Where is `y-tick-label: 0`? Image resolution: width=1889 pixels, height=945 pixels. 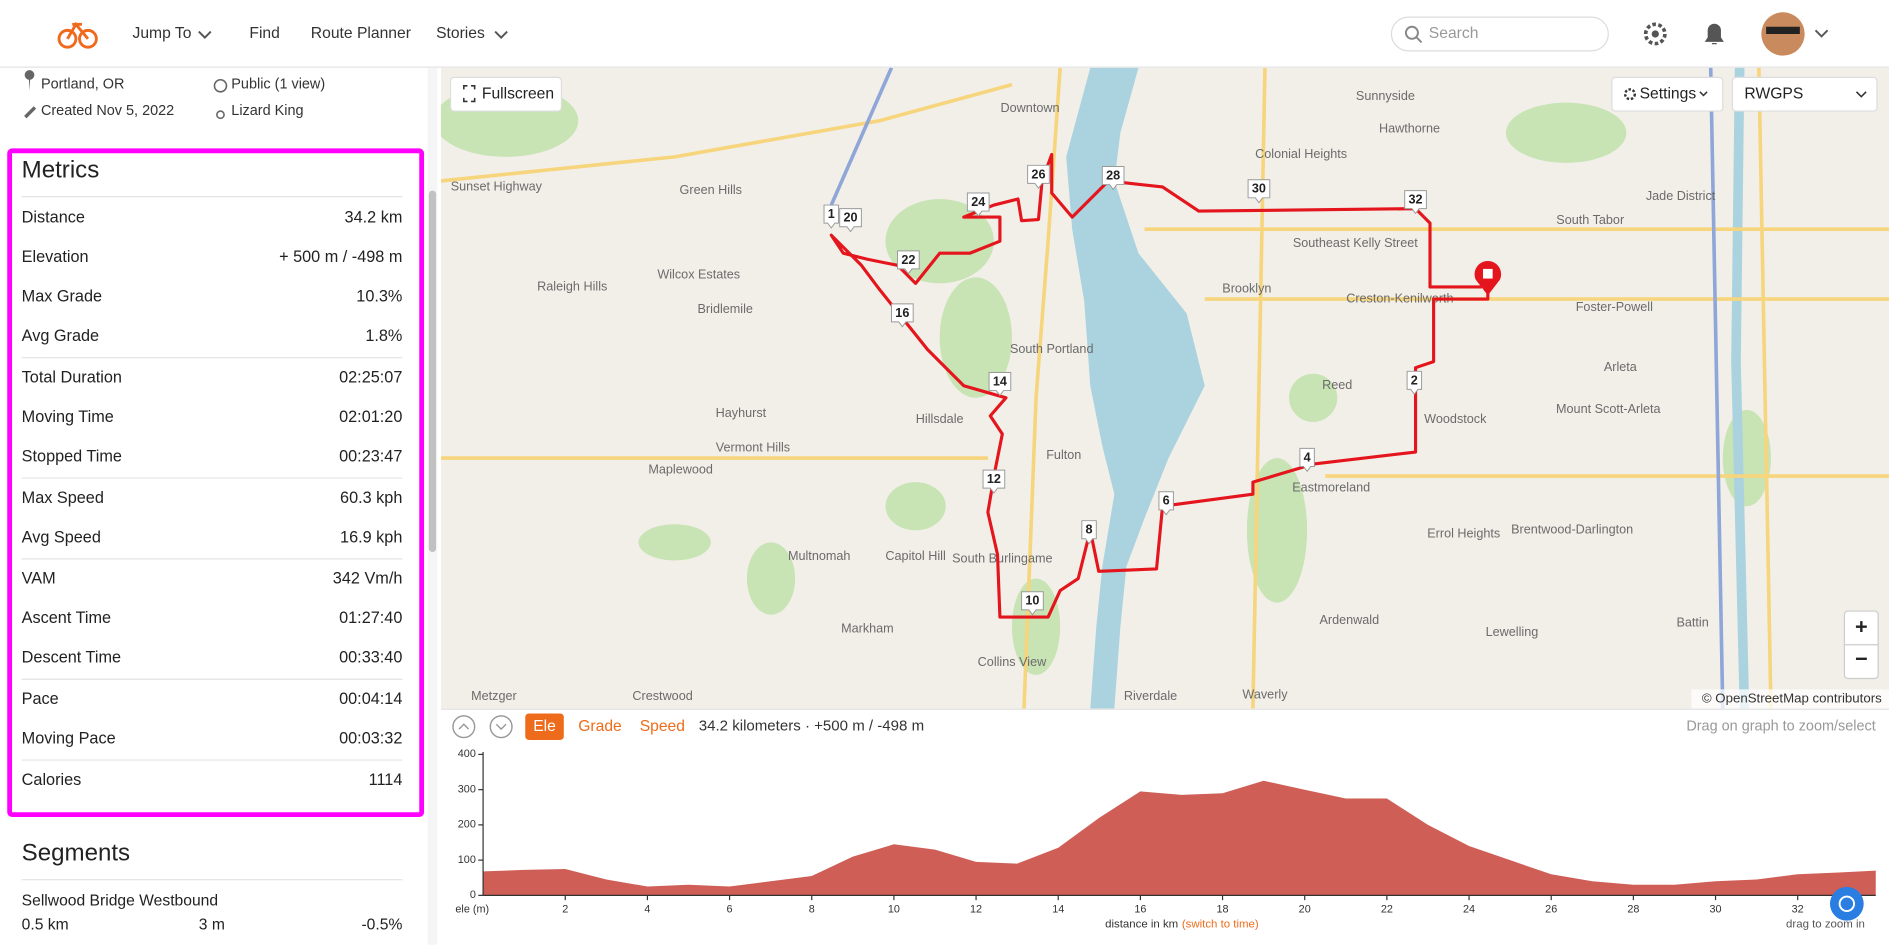 y-tick-label: 0 is located at coordinates (473, 895).